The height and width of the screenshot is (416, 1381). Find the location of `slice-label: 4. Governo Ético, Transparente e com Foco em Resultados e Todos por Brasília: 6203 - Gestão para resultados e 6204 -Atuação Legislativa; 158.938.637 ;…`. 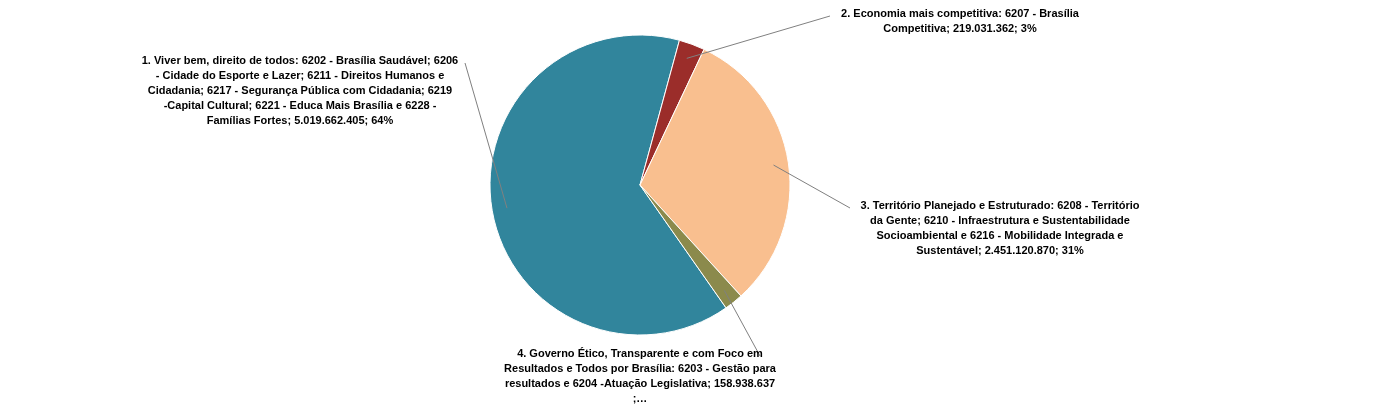

slice-label: 4. Governo Ético, Transparente e com Foco em Resultados e Todos por Brasília: 6203 - Gestão para resultados e 6204 -Atuação Legislativa; 158.938.637 ;… is located at coordinates (640, 375).